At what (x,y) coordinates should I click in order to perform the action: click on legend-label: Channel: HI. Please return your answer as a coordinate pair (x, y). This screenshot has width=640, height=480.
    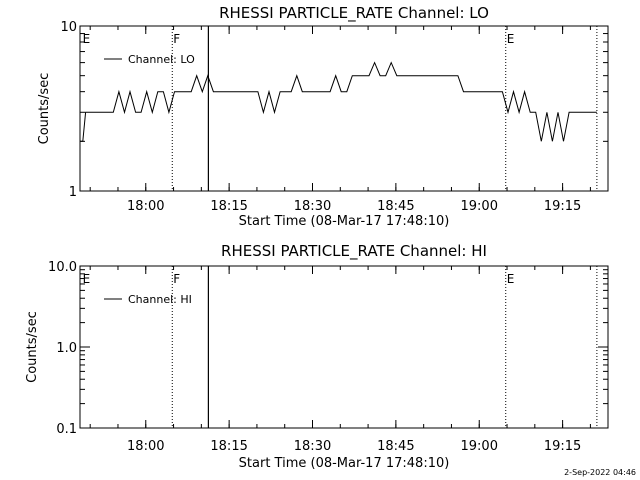
    Looking at the image, I should click on (160, 299).